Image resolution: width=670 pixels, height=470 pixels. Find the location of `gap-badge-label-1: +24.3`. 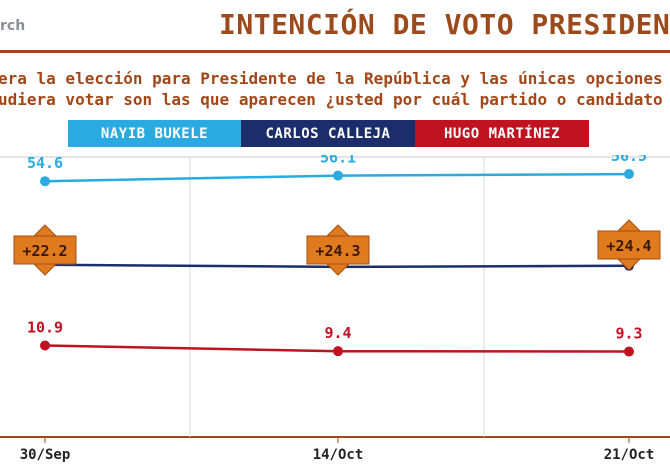

gap-badge-label-1: +24.3 is located at coordinates (337, 251).